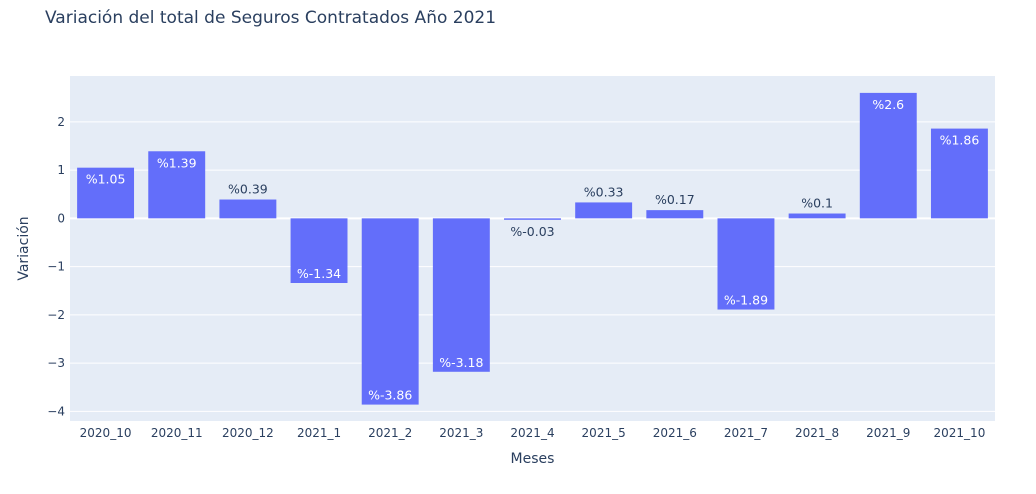  Describe the element at coordinates (56, 411) in the screenshot. I see `y-tick-label: −4` at that location.